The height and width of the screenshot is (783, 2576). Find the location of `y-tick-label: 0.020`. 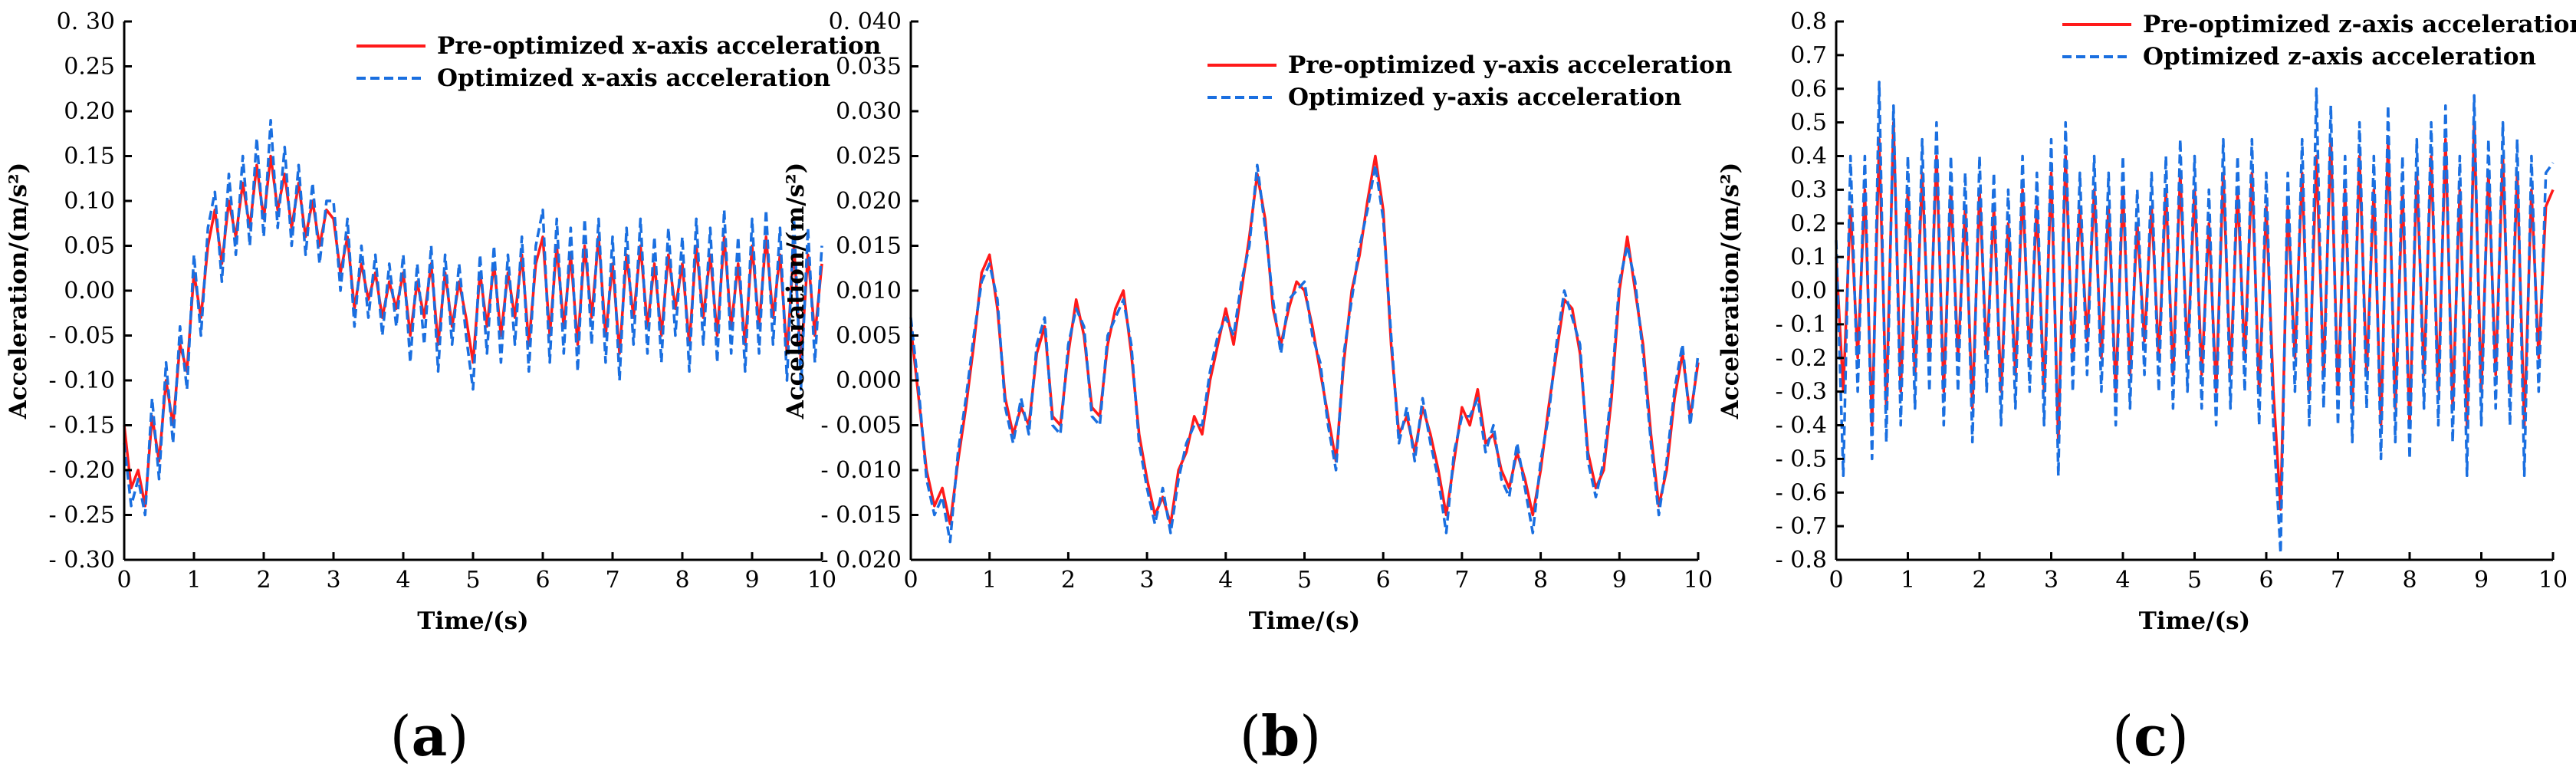

y-tick-label: 0.020 is located at coordinates (869, 201).